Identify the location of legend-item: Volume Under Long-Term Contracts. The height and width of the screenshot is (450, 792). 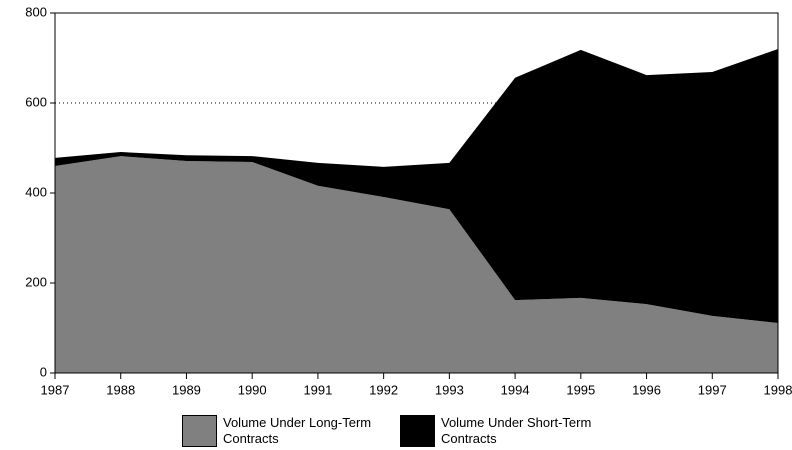
(291, 431).